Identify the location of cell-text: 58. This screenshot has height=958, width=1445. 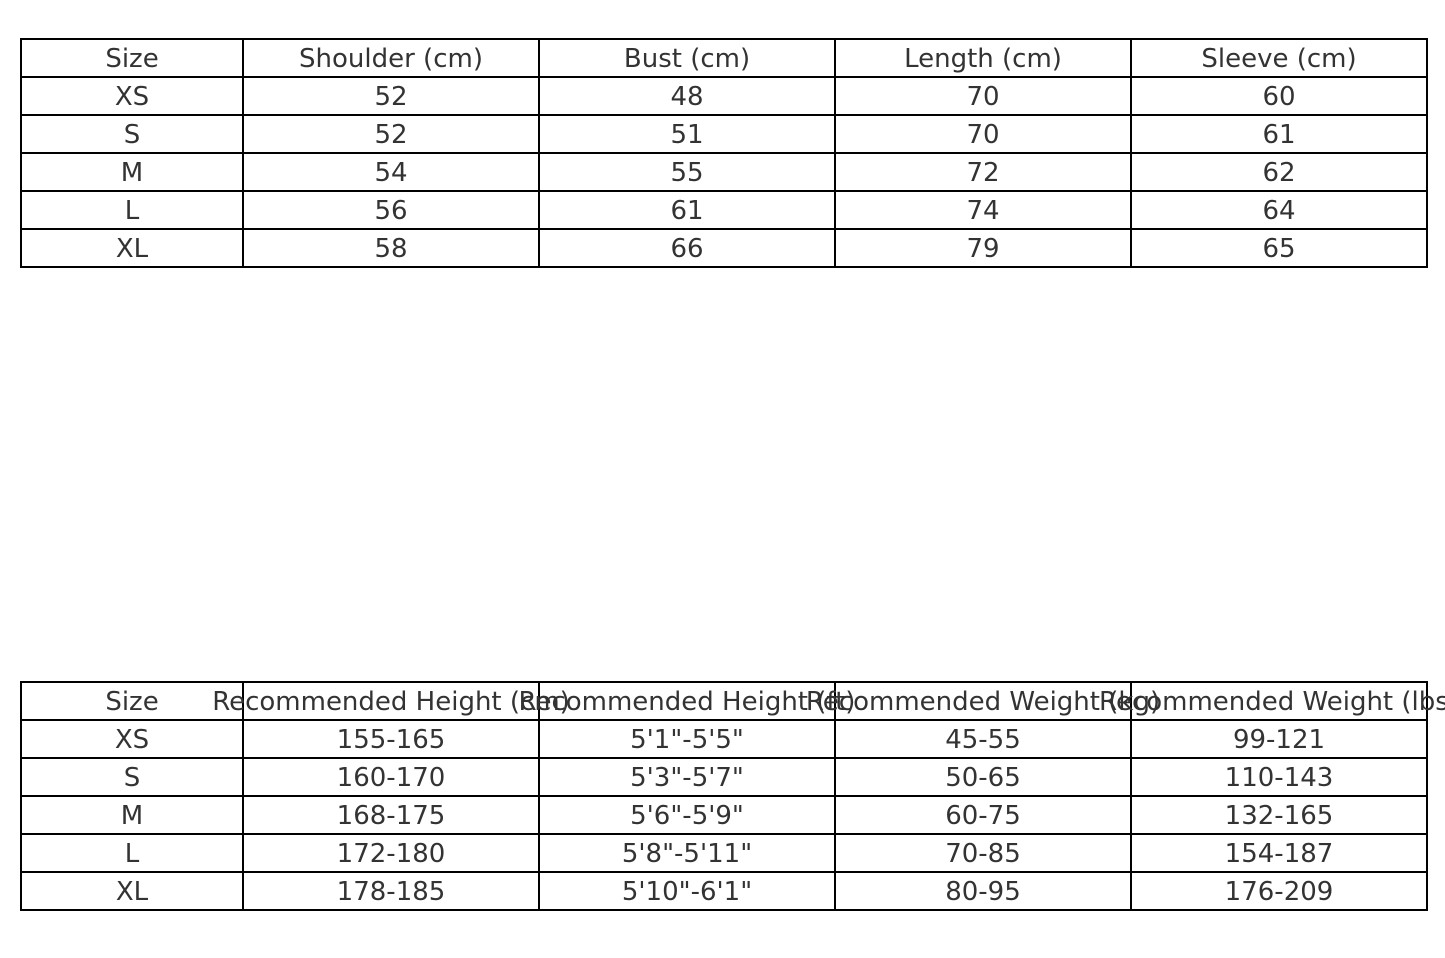
(391, 249).